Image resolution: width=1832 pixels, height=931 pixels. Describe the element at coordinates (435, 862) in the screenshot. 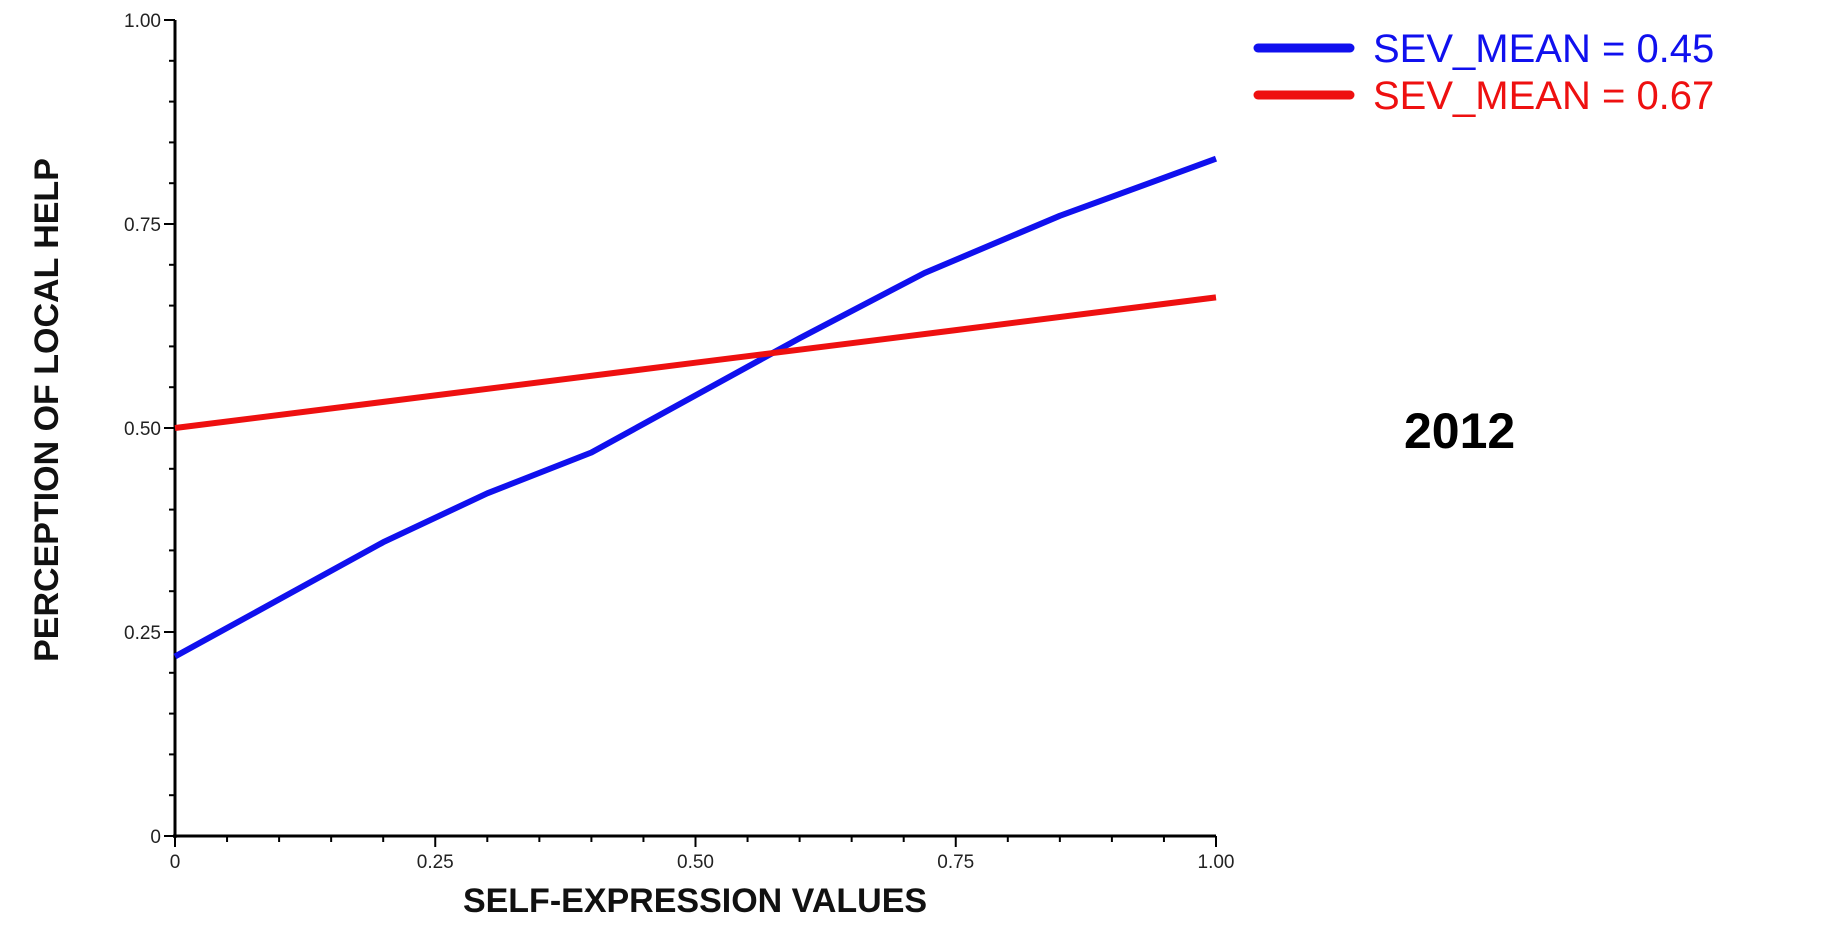

I see `x-tick-label: 0.25` at that location.